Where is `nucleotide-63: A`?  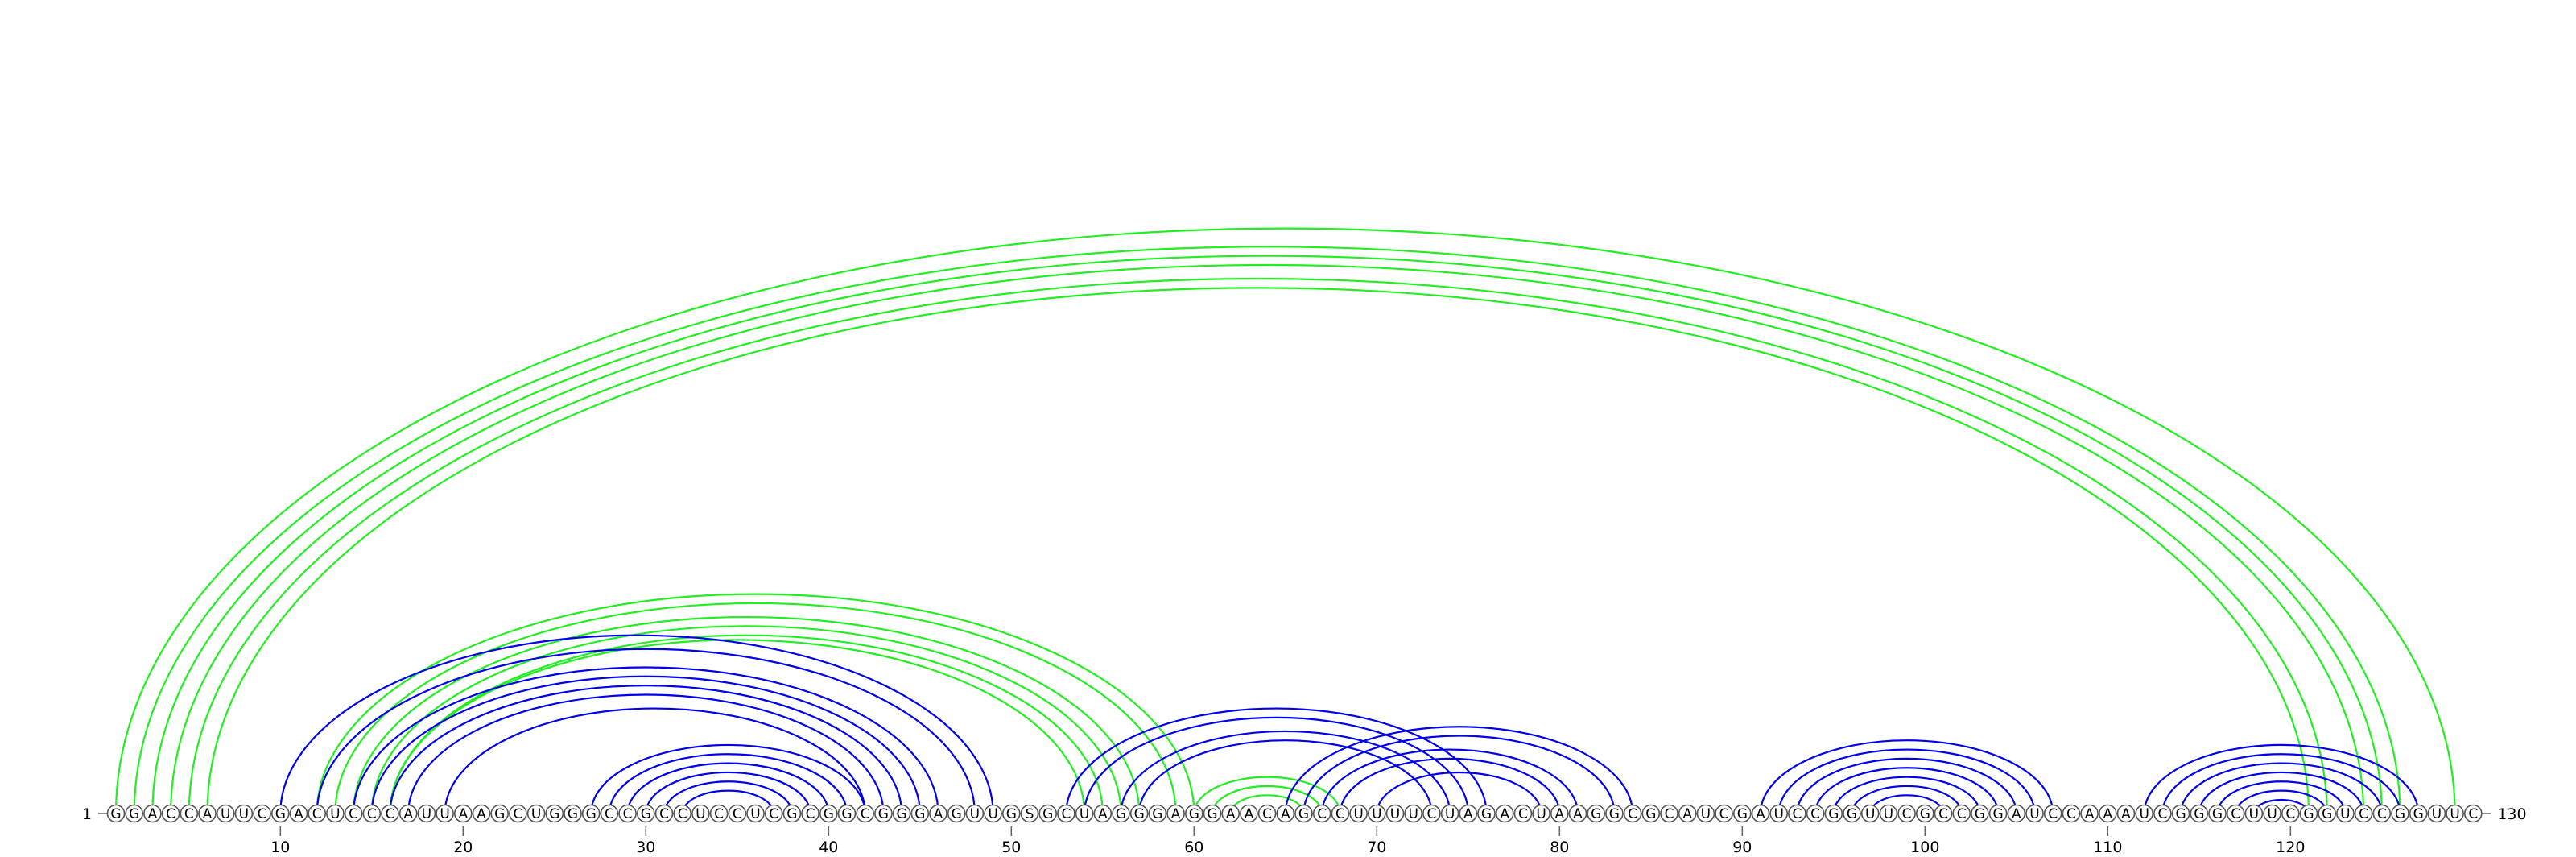 nucleotide-63: A is located at coordinates (1249, 814).